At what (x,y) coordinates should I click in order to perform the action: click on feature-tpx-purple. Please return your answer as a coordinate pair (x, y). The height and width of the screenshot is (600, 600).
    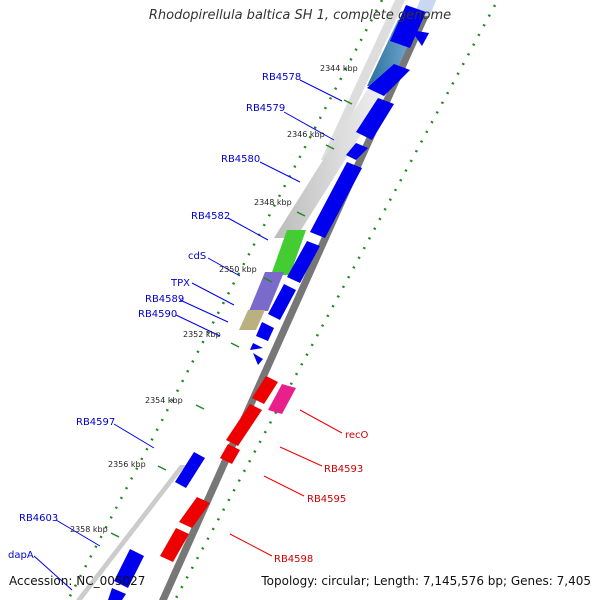
    Looking at the image, I should click on (266, 291).